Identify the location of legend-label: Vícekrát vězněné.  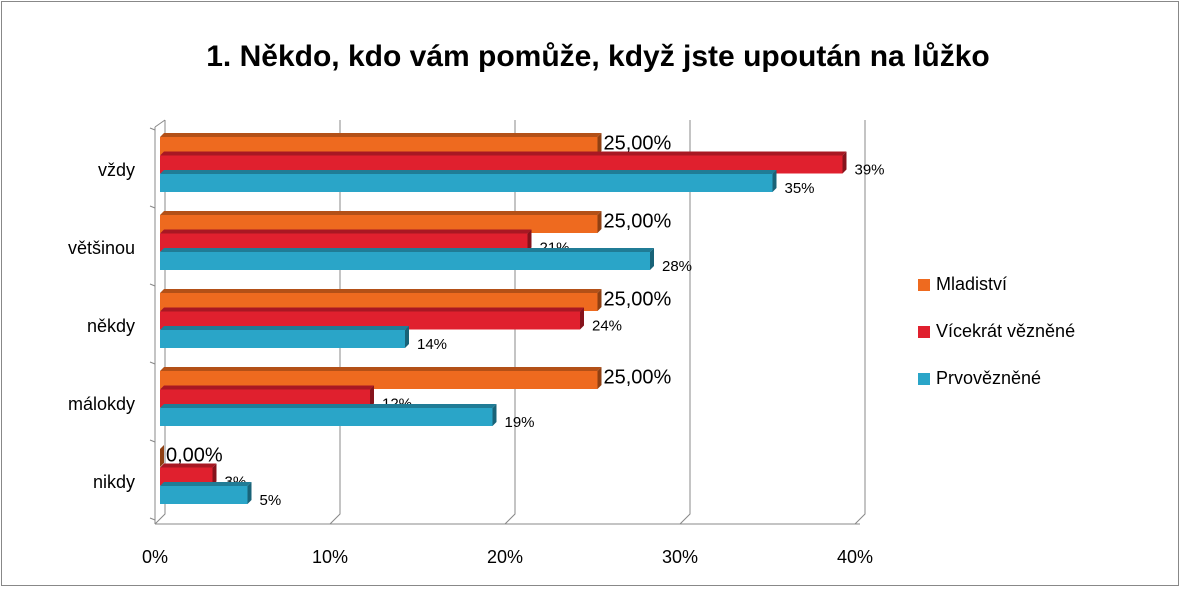
(1005, 331).